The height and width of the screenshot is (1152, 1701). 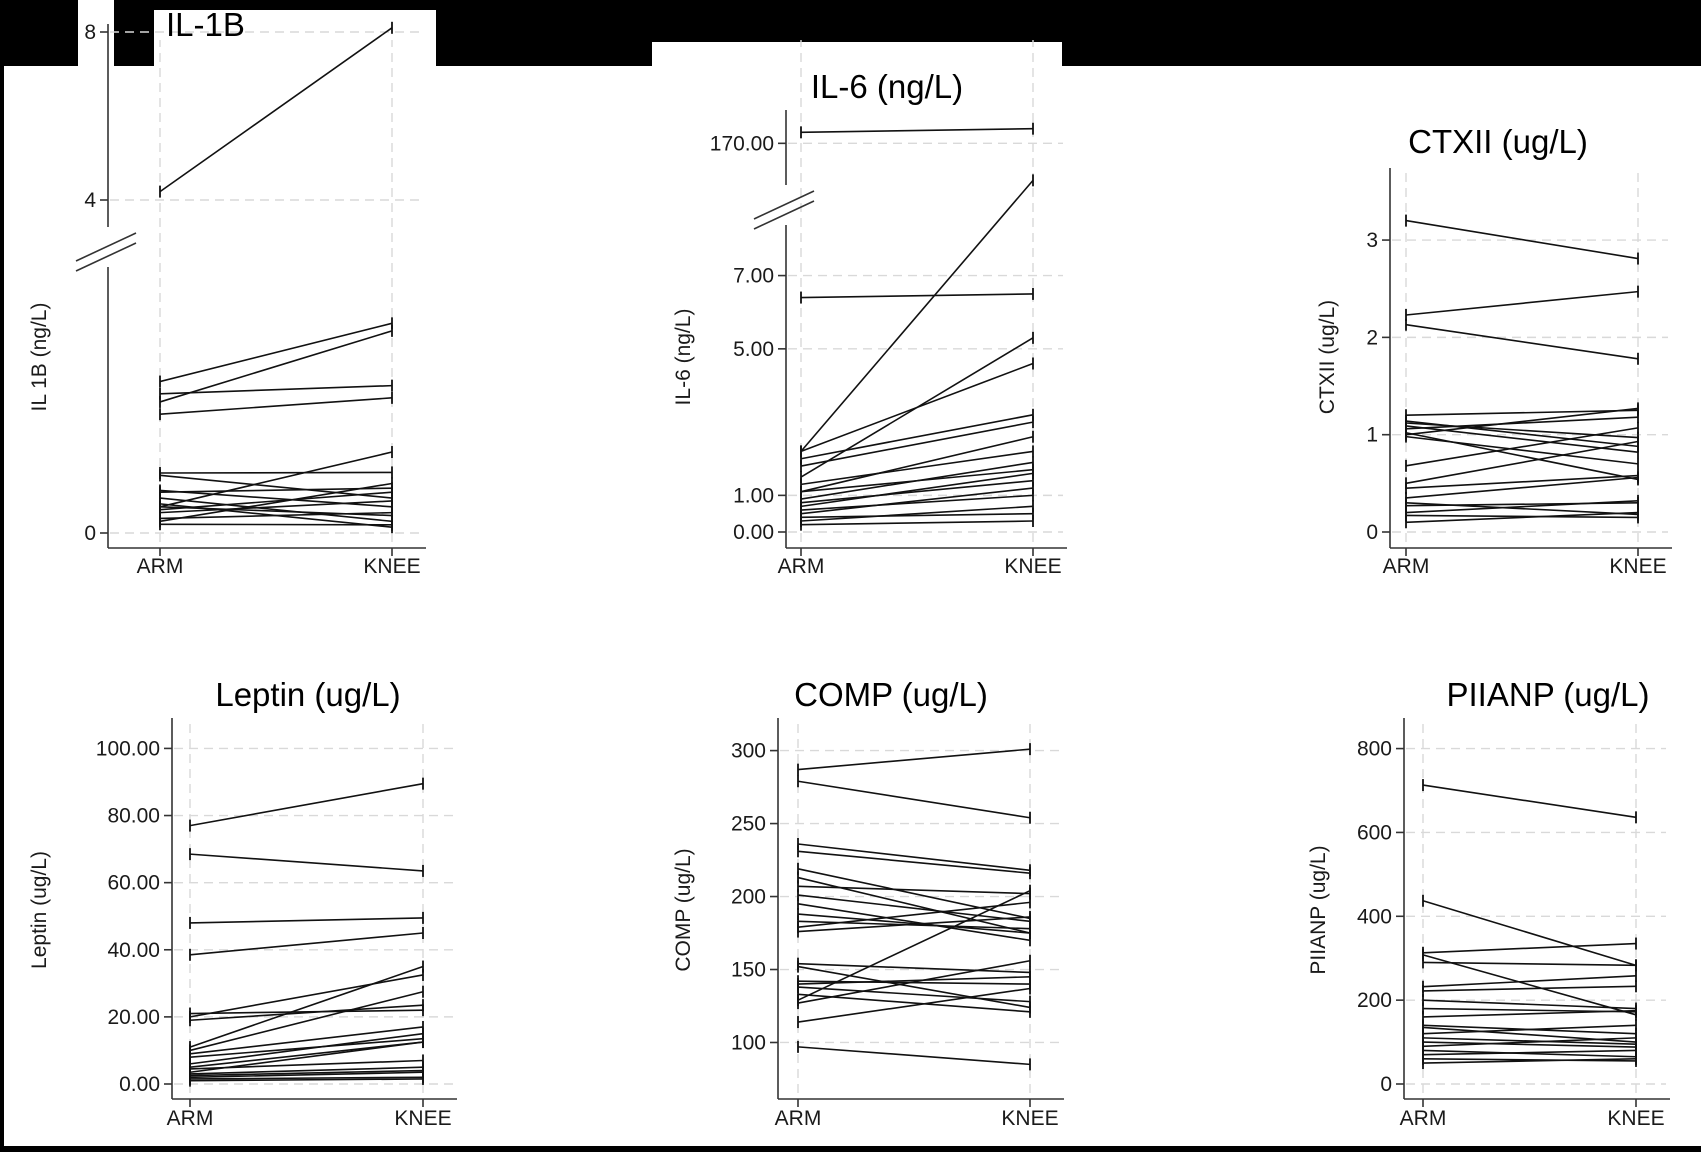 I want to click on panel-title: CTXII (ug/L), so click(x=1498, y=141).